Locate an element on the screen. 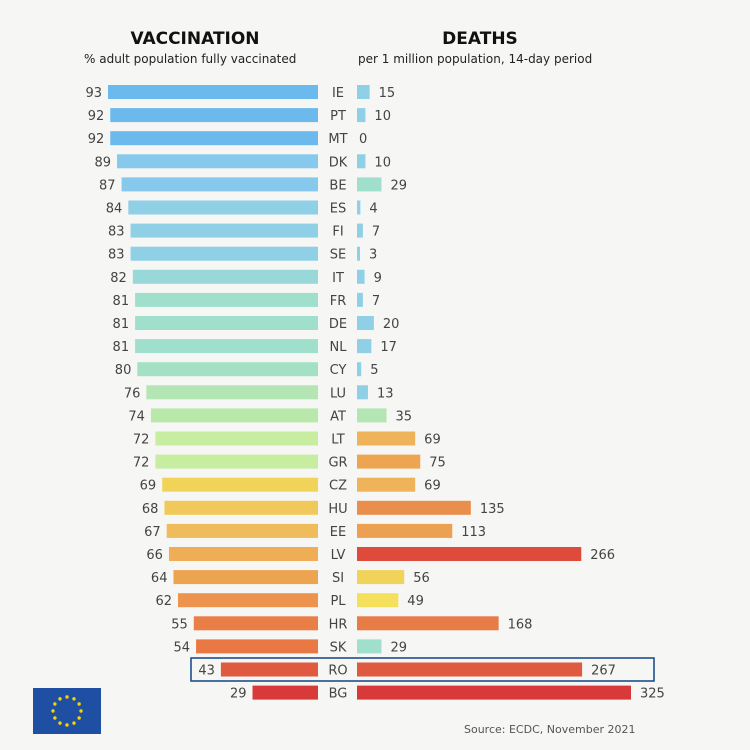 The height and width of the screenshot is (750, 750). deaths-value-label: 267 is located at coordinates (603, 671).